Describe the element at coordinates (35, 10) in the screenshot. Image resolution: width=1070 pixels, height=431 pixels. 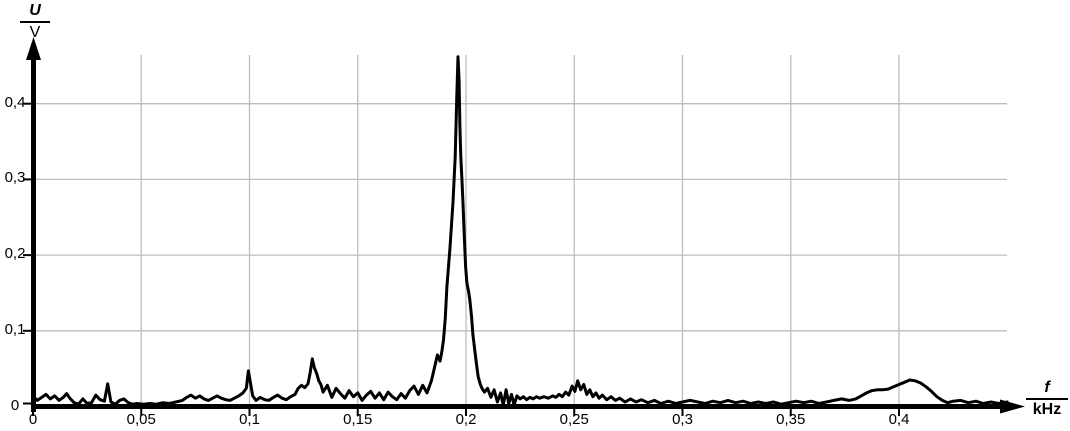
I see `y-axis-quantity-symbol: U` at that location.